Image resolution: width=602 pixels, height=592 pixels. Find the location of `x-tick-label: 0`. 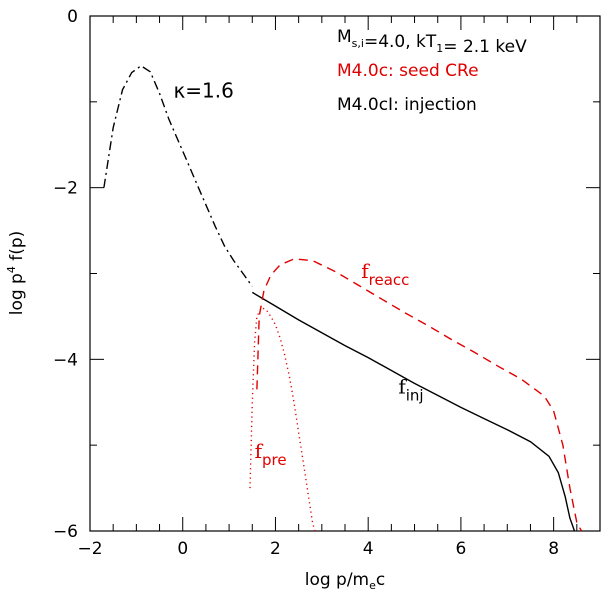

x-tick-label: 0 is located at coordinates (182, 549).